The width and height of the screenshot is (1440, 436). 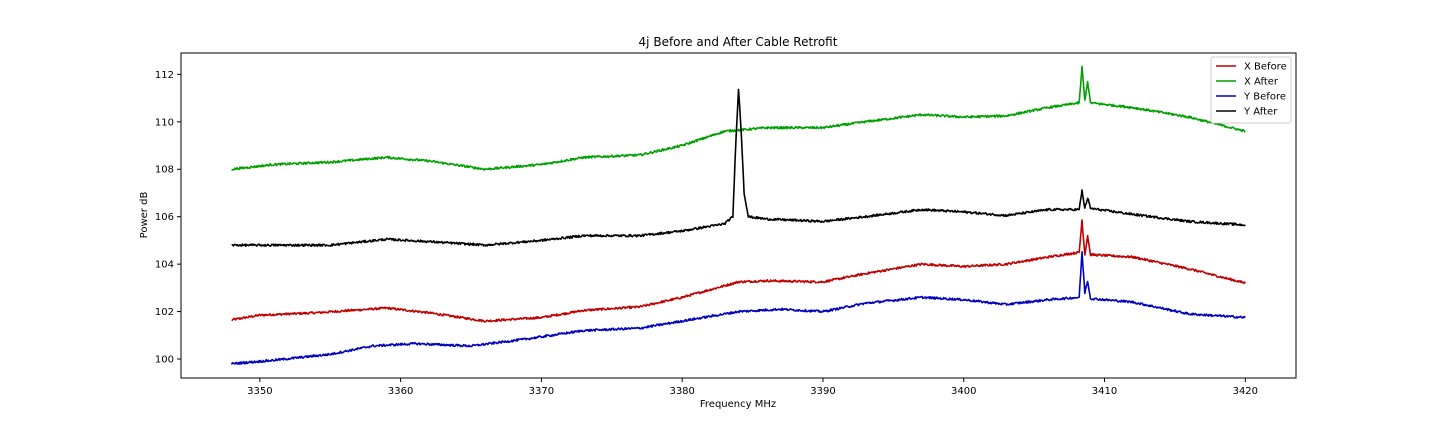 I want to click on x-tick-label: 3350, so click(x=259, y=391).